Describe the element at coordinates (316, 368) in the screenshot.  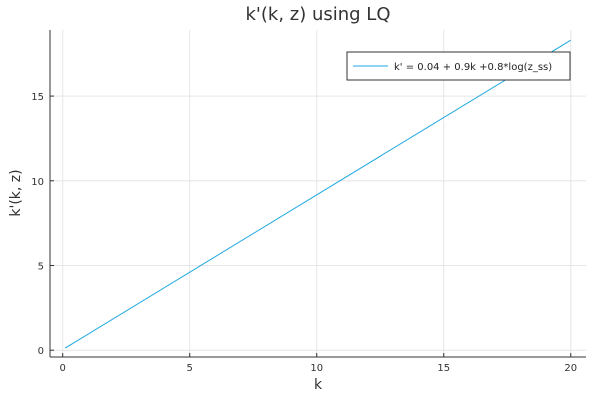
I see `x-tick-label: 10` at that location.